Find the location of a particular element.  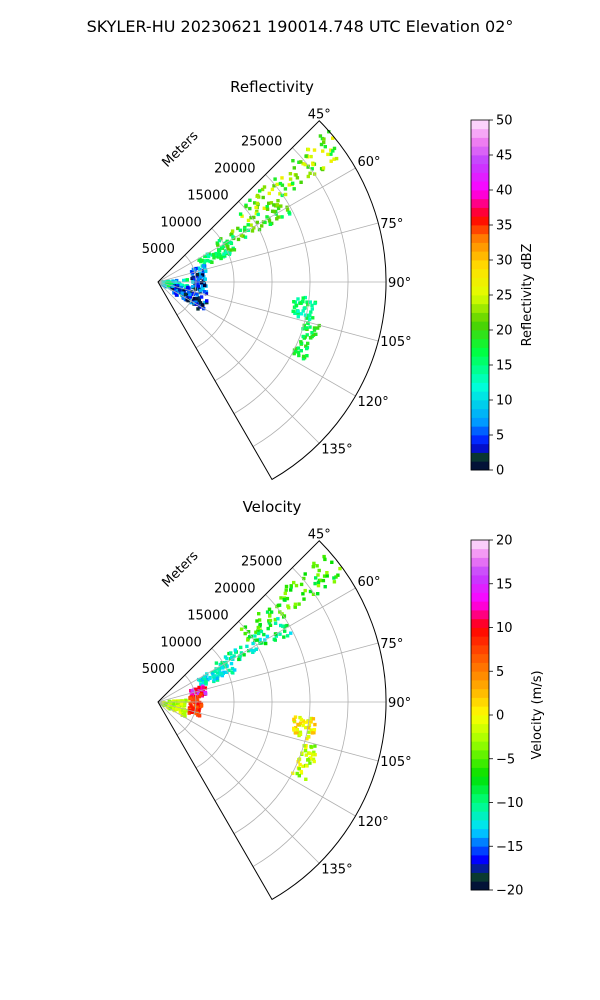

colorbar-tick-label: 5 is located at coordinates (500, 672).